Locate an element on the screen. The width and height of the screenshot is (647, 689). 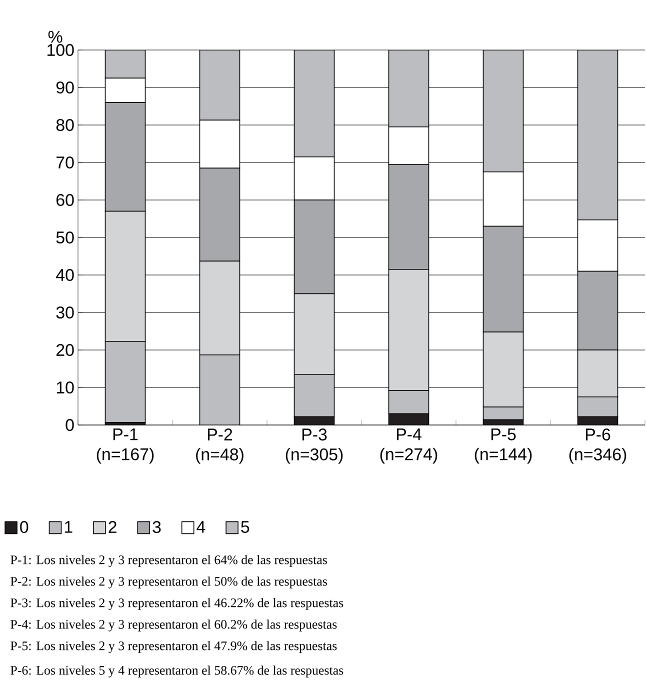
text: P-1: Los niveles 2 y 3 representaron el 64% de las respuestas is located at coordinates (168, 561).